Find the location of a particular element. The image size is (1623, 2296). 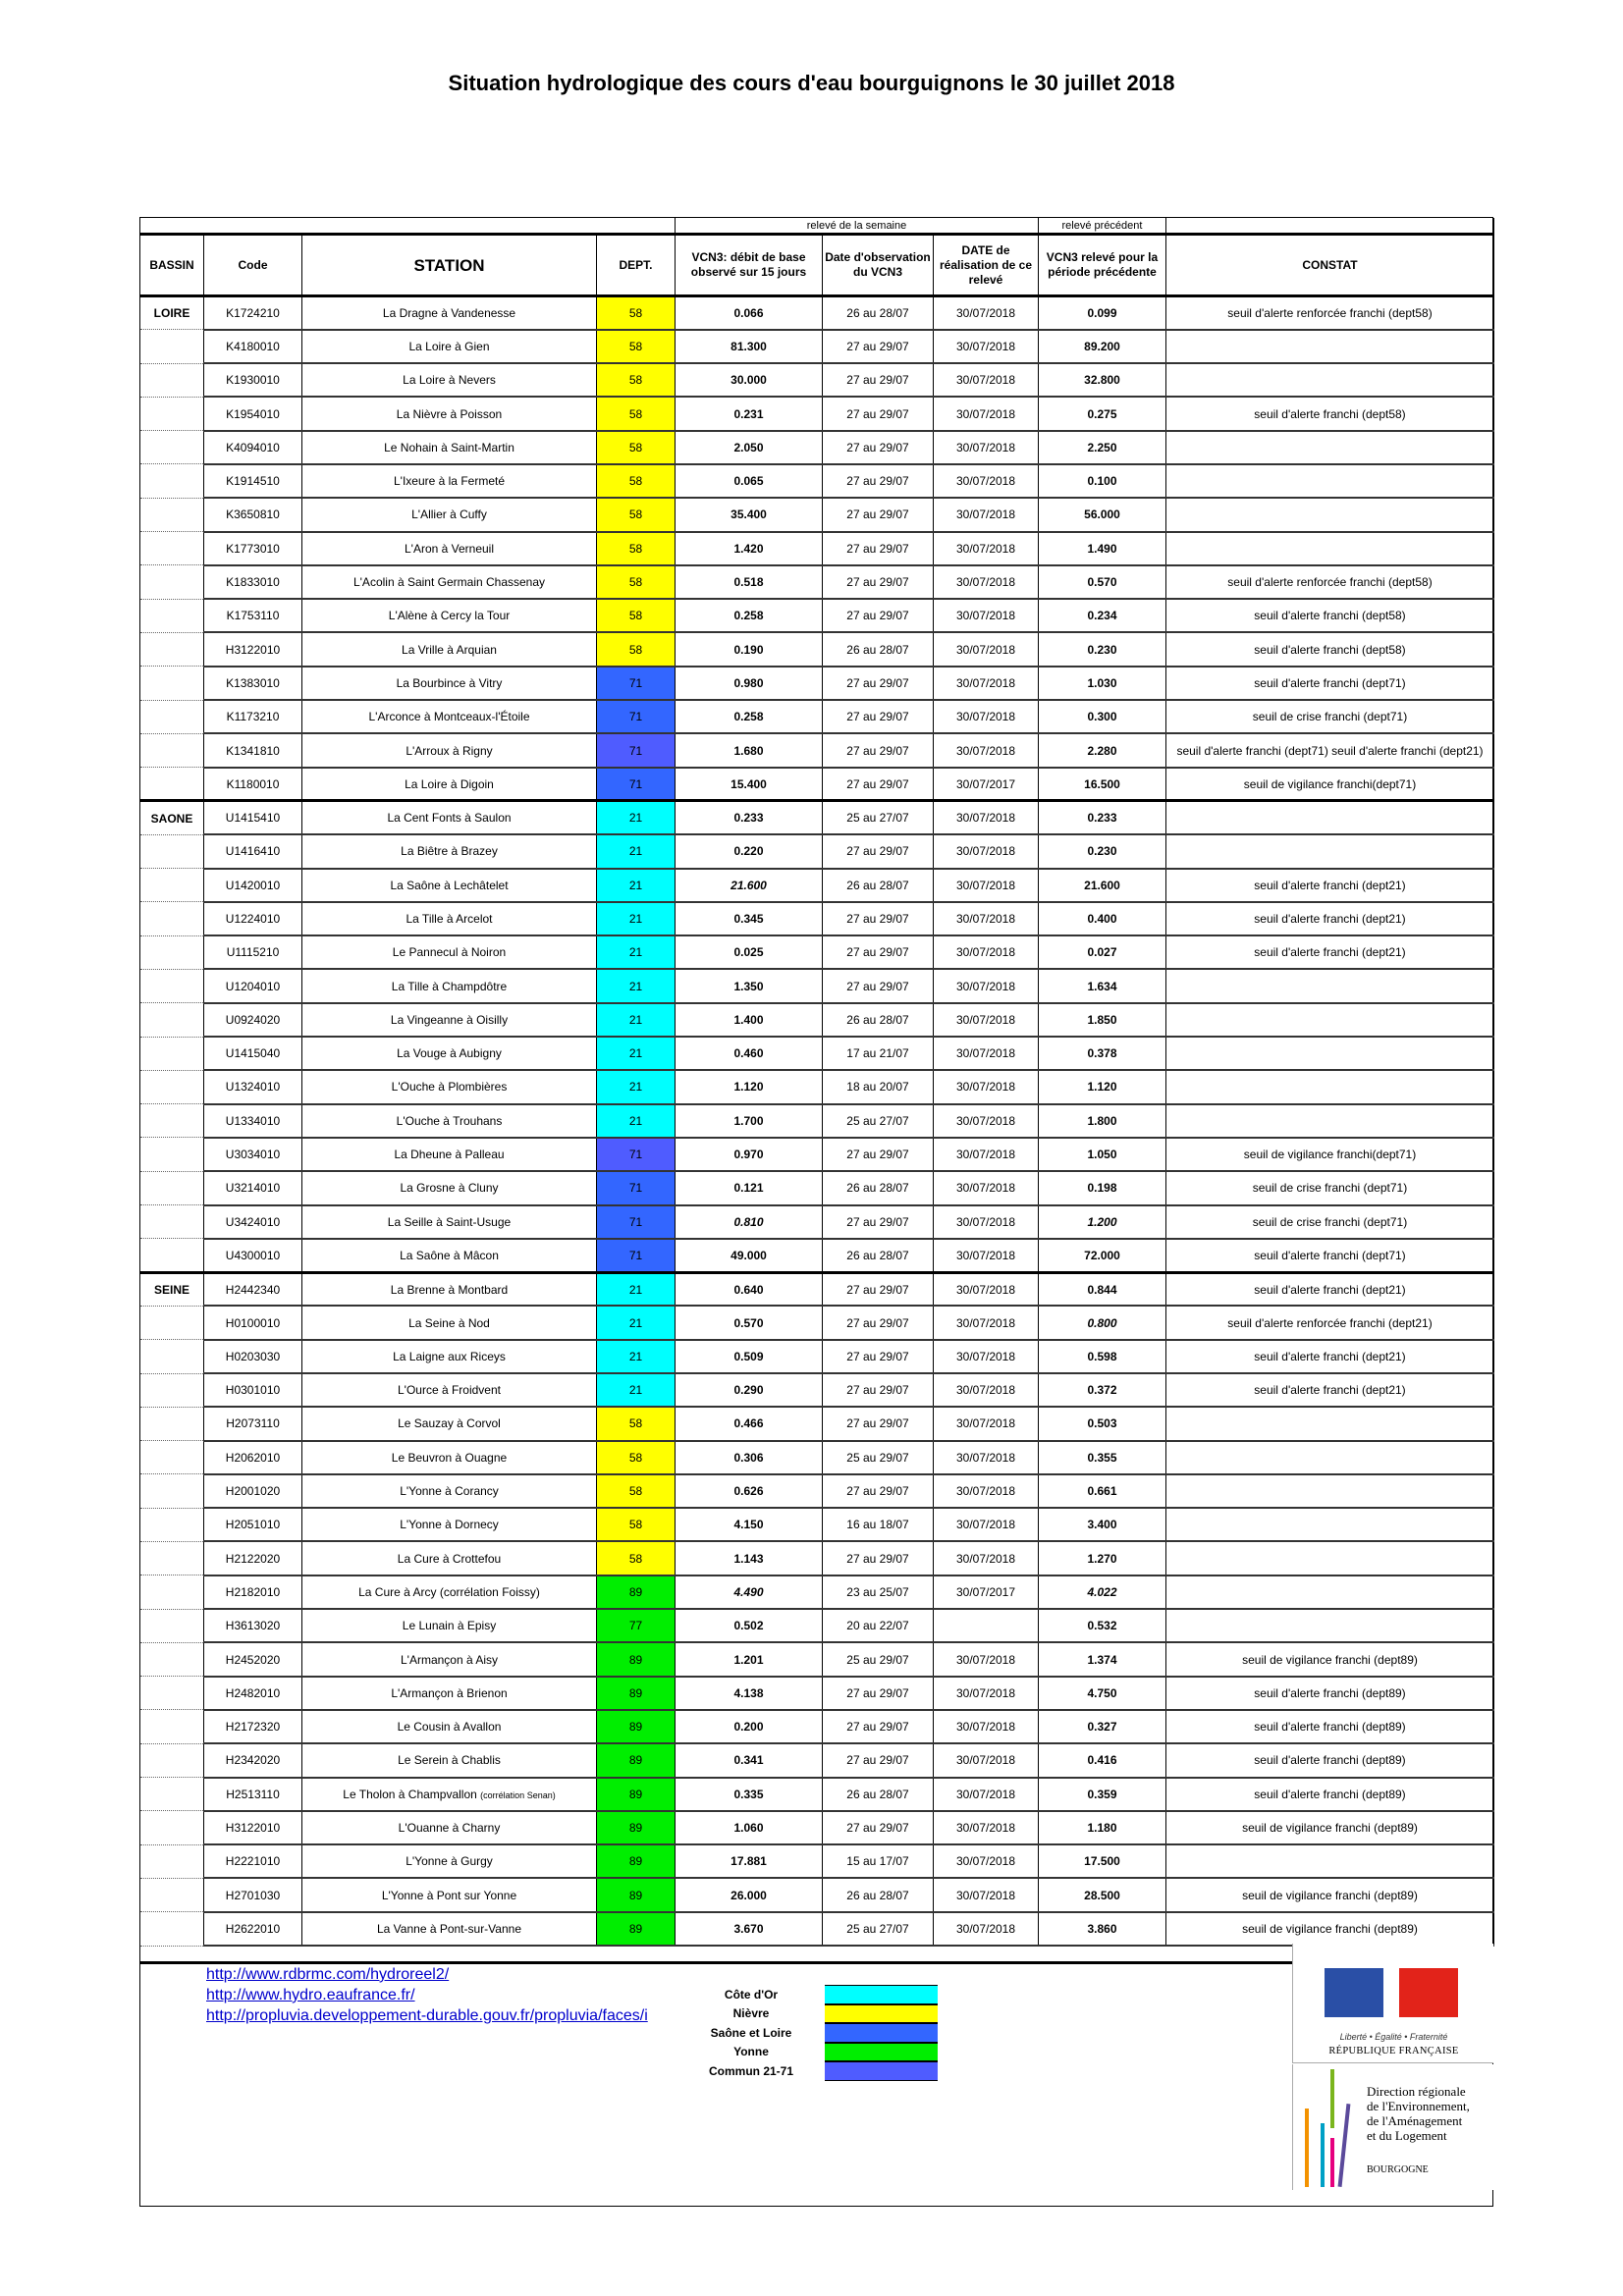

marianne-blue-icon is located at coordinates (1354, 1992).